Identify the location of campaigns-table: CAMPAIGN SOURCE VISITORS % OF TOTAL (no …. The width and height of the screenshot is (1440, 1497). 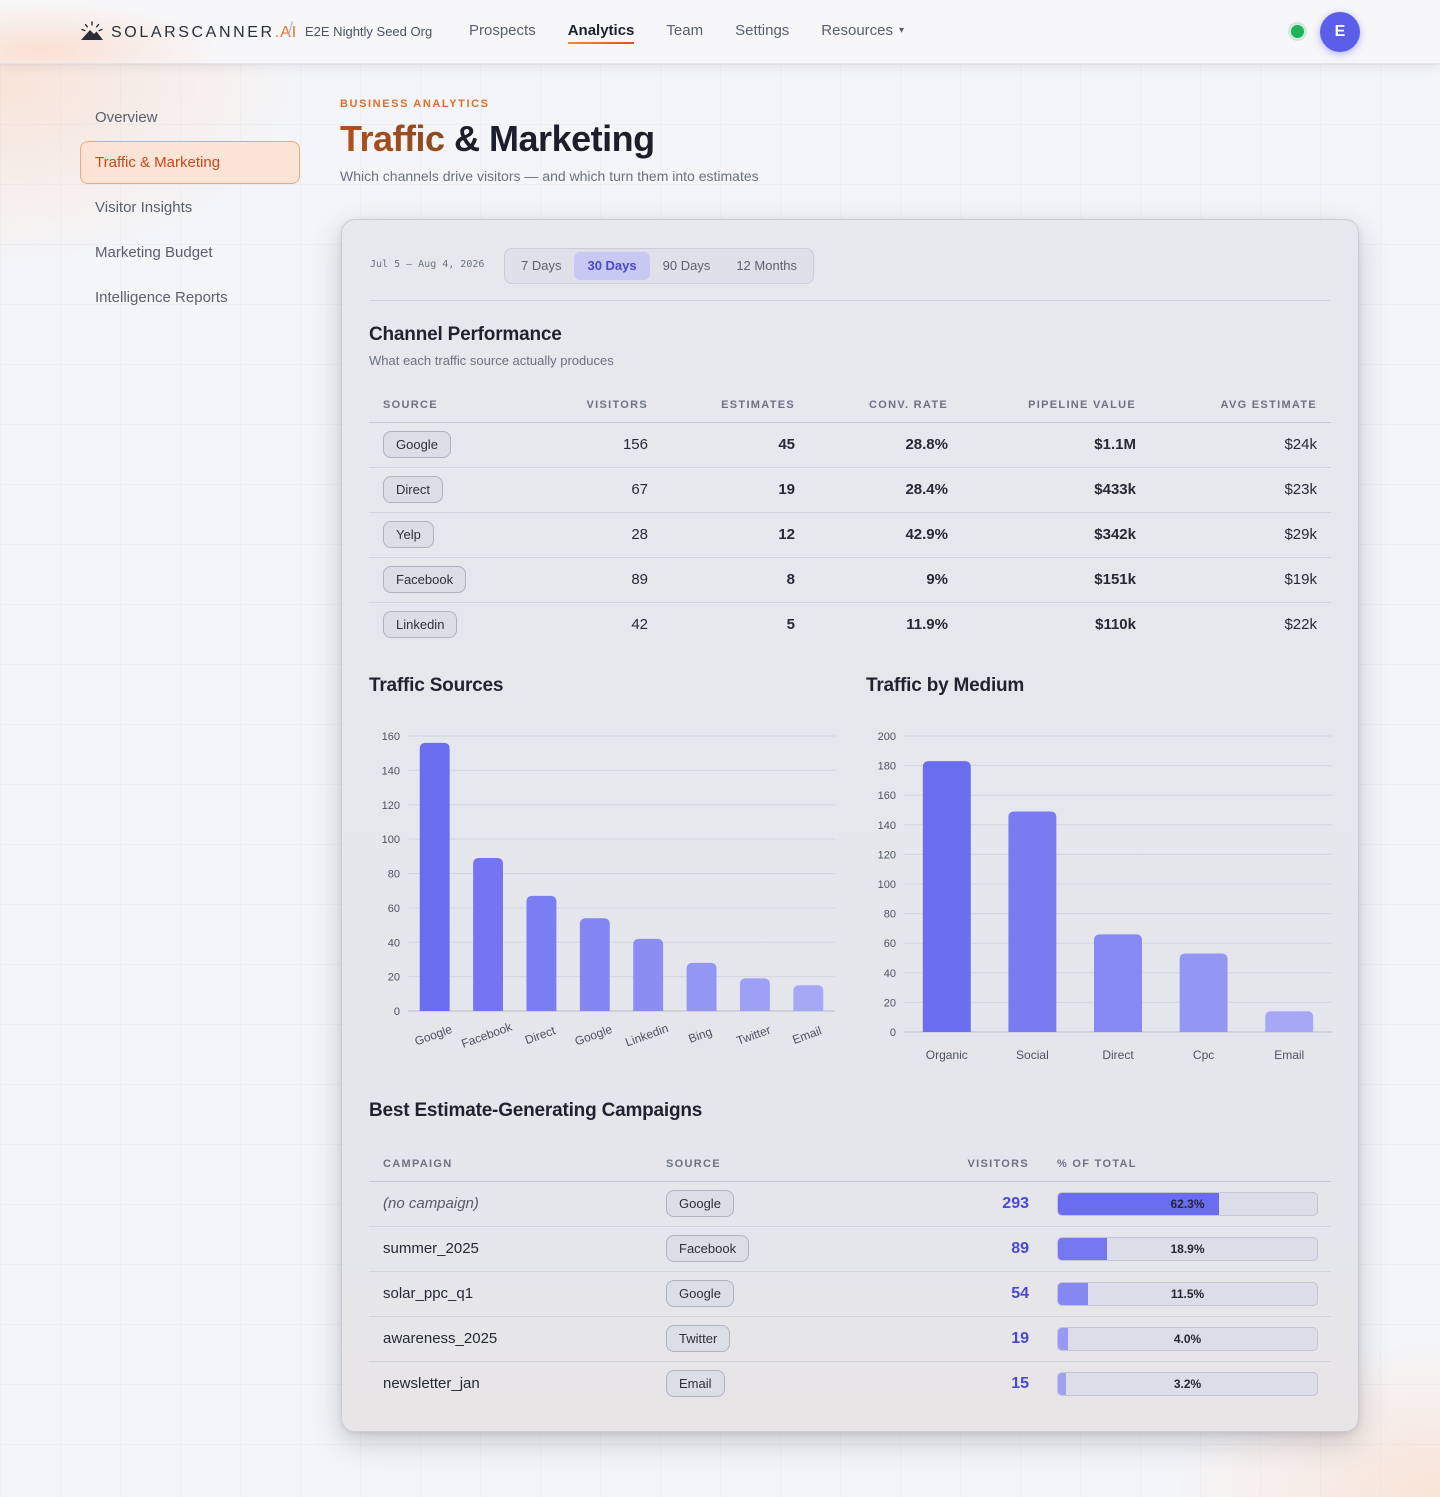
(850, 1276).